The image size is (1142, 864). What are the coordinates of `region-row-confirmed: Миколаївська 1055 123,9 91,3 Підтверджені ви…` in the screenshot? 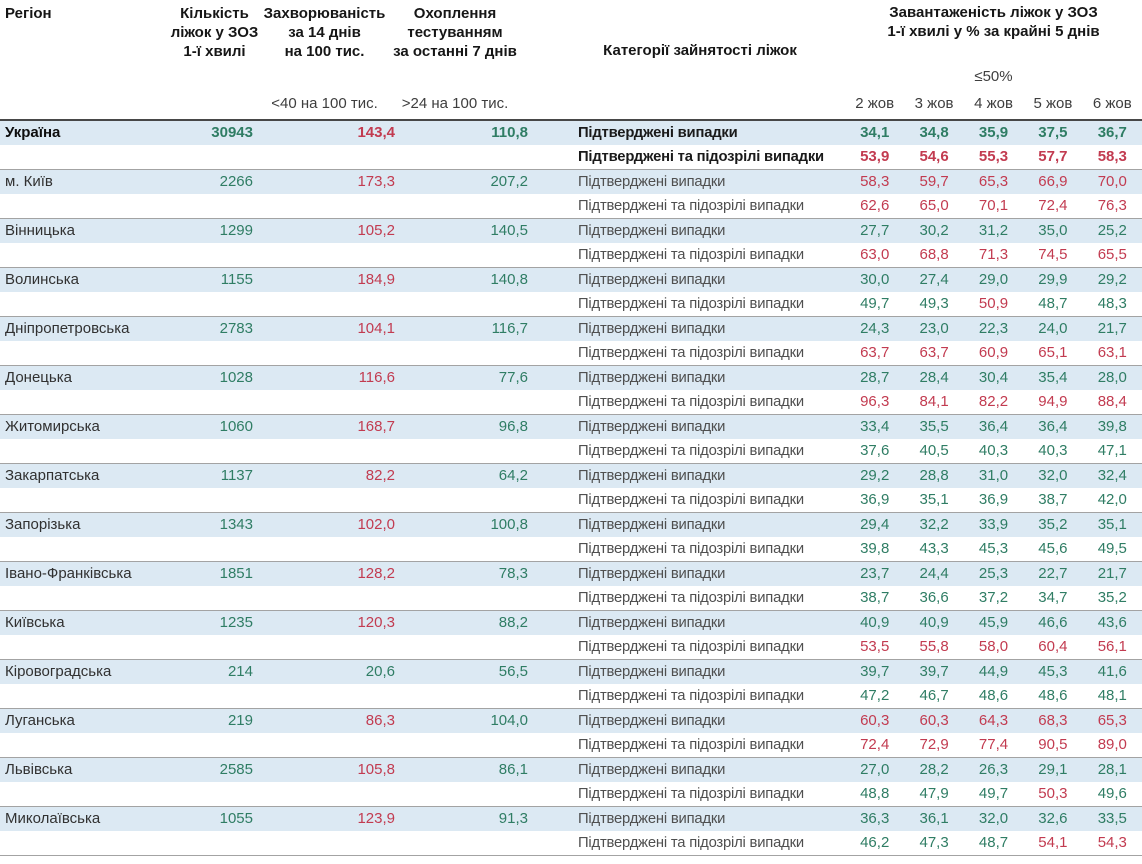 It's located at (571, 819).